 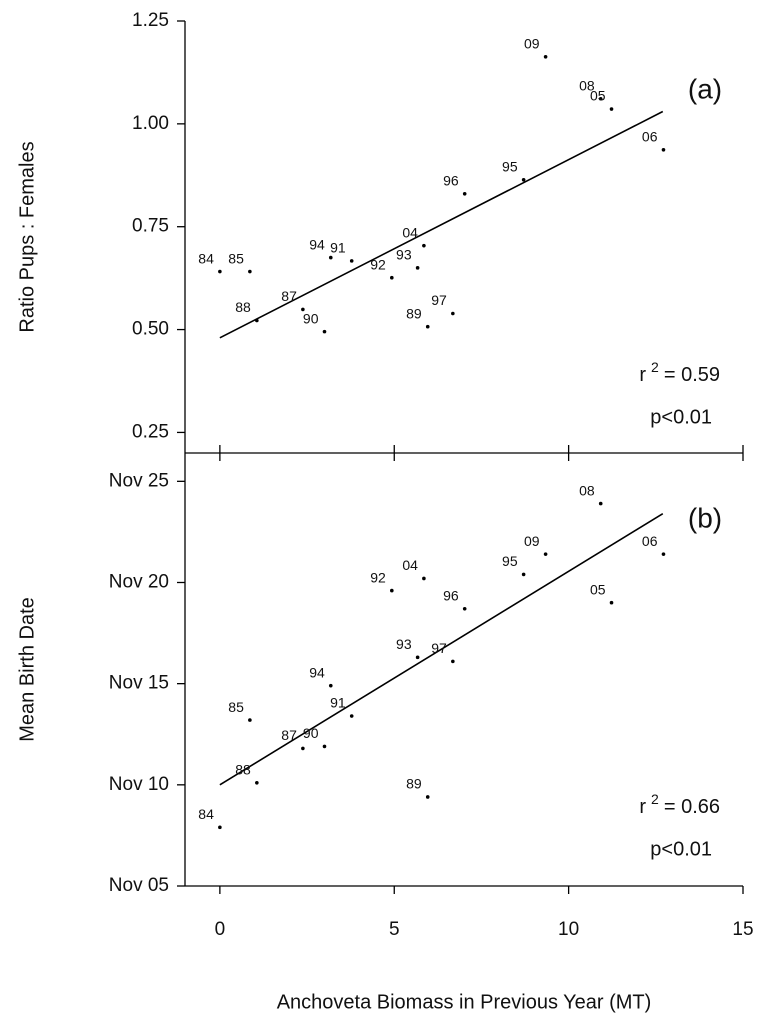 What do you see at coordinates (650, 541) in the screenshot?
I see `point-label: 06` at bounding box center [650, 541].